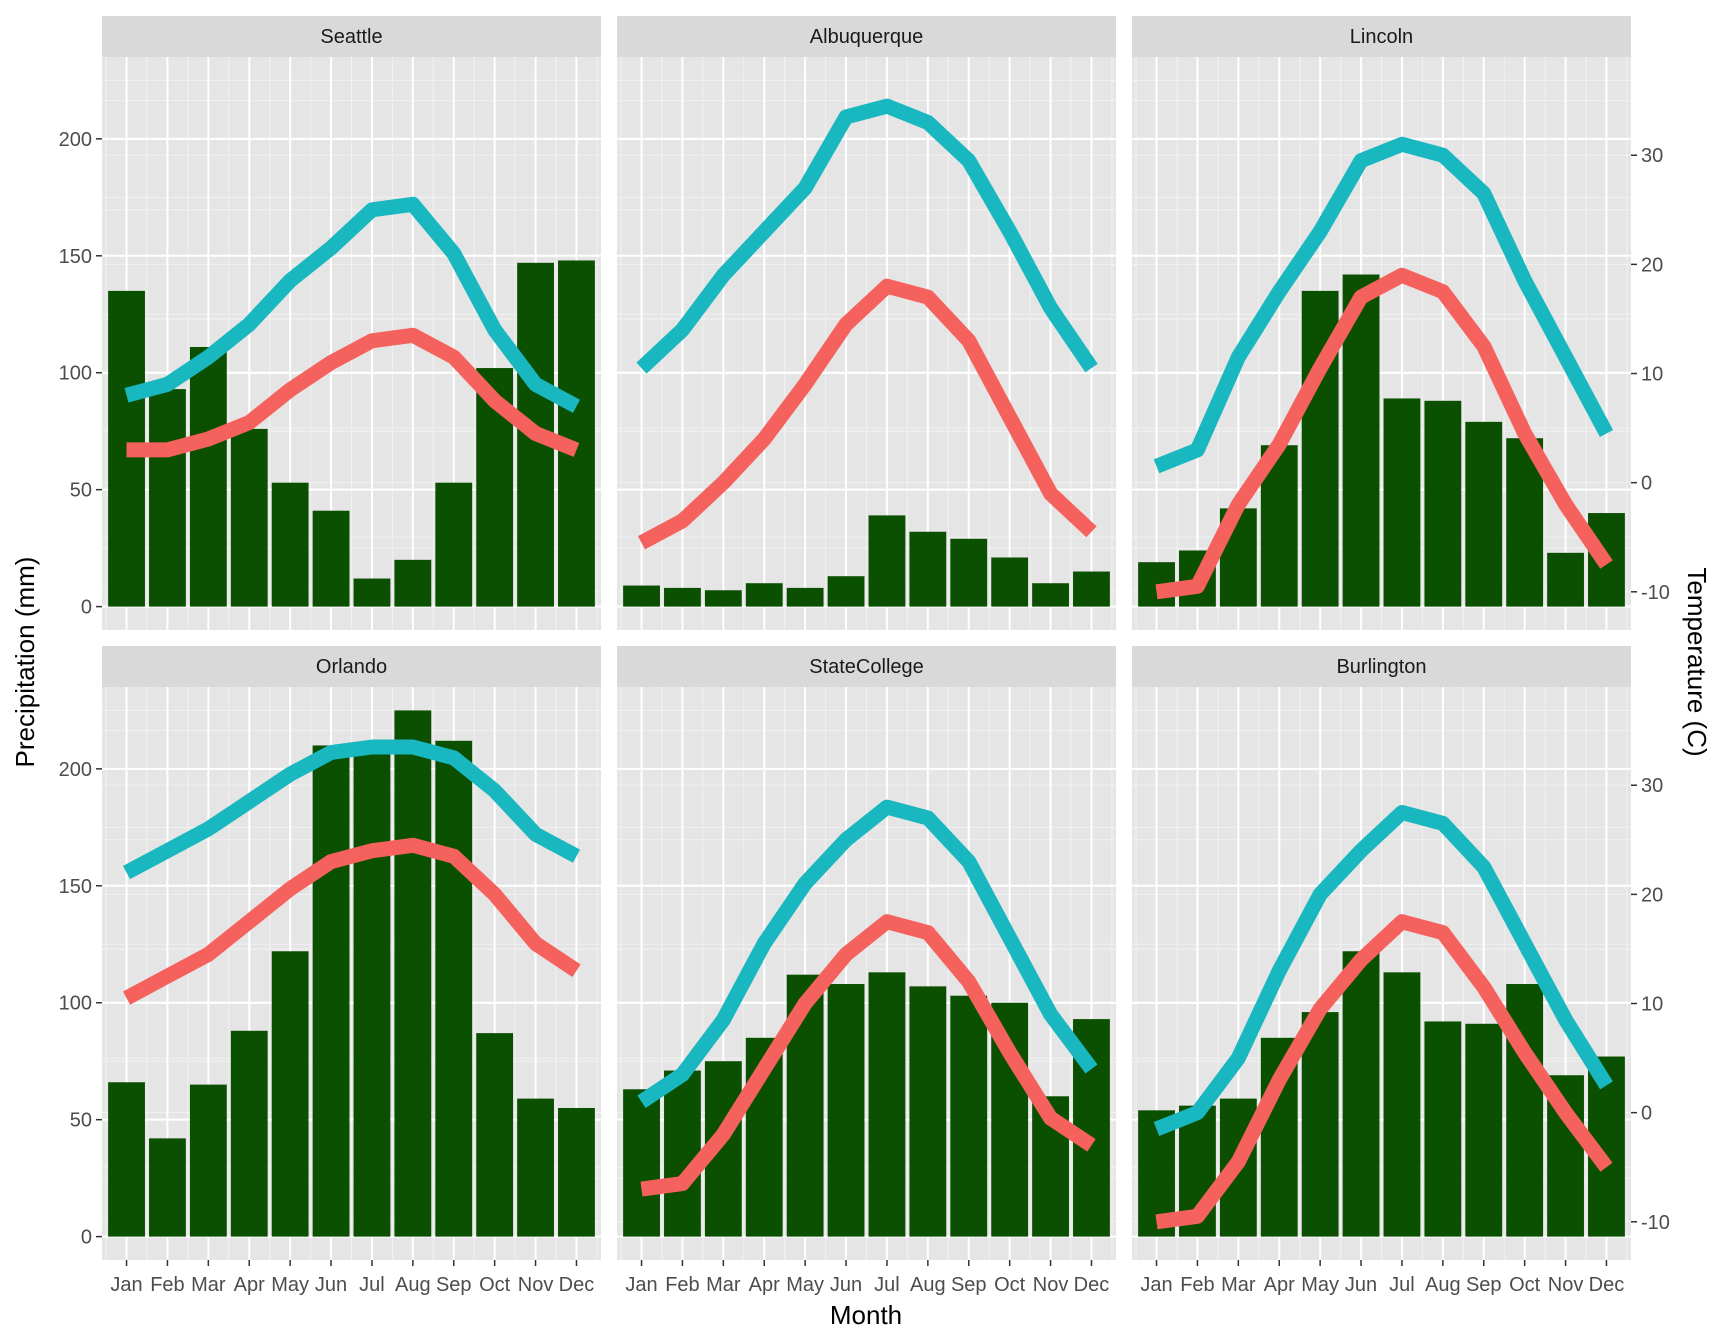  What do you see at coordinates (1091, 589) in the screenshot?
I see `precip-bar-albuquerque-dec` at bounding box center [1091, 589].